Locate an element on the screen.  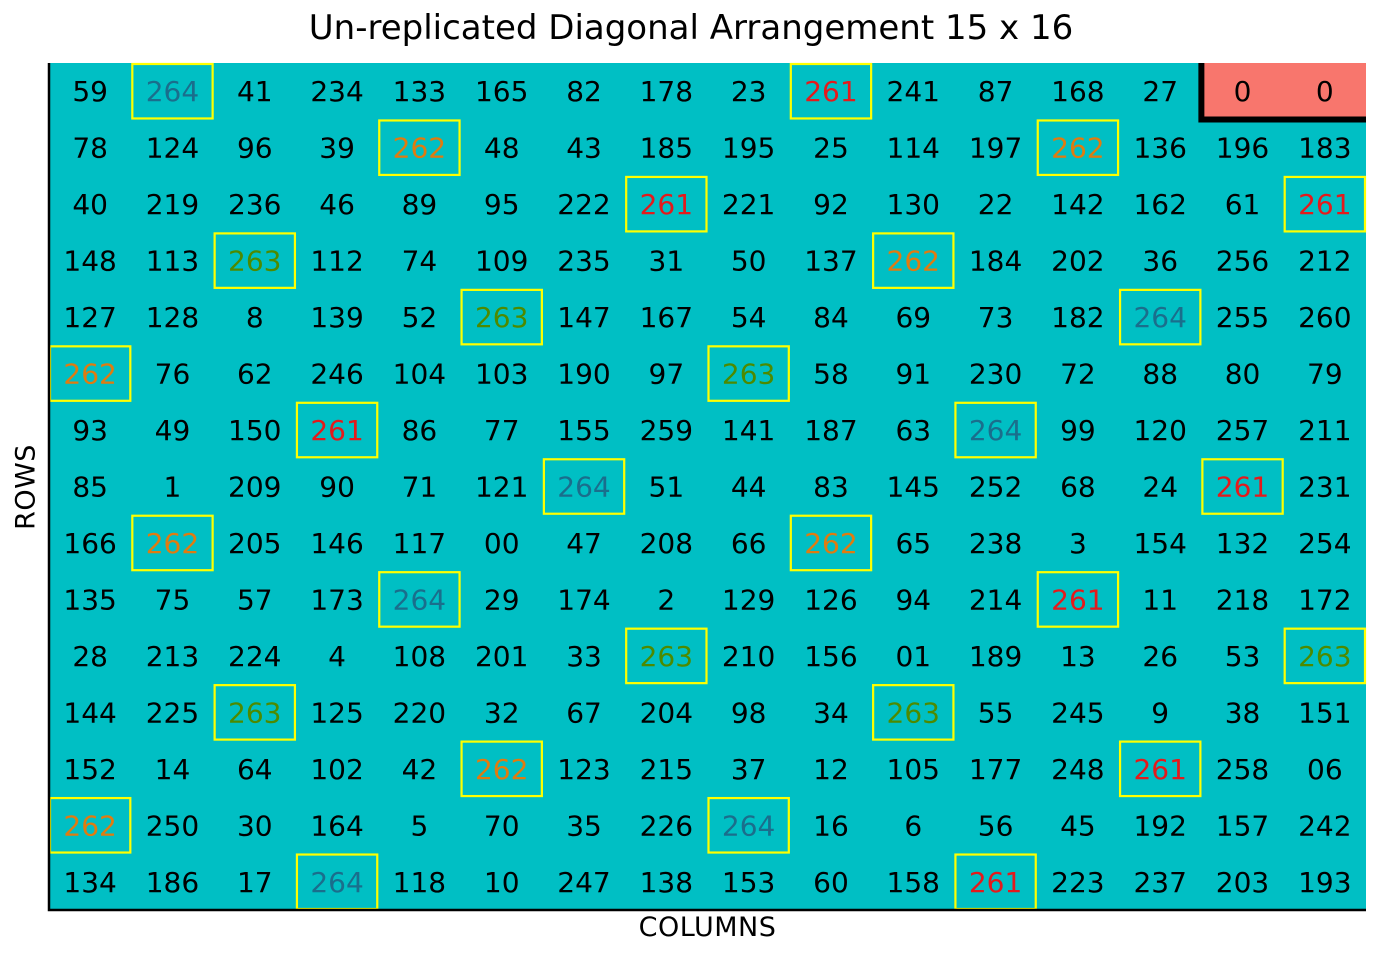
cell-label: 223 is located at coordinates (1077, 882).